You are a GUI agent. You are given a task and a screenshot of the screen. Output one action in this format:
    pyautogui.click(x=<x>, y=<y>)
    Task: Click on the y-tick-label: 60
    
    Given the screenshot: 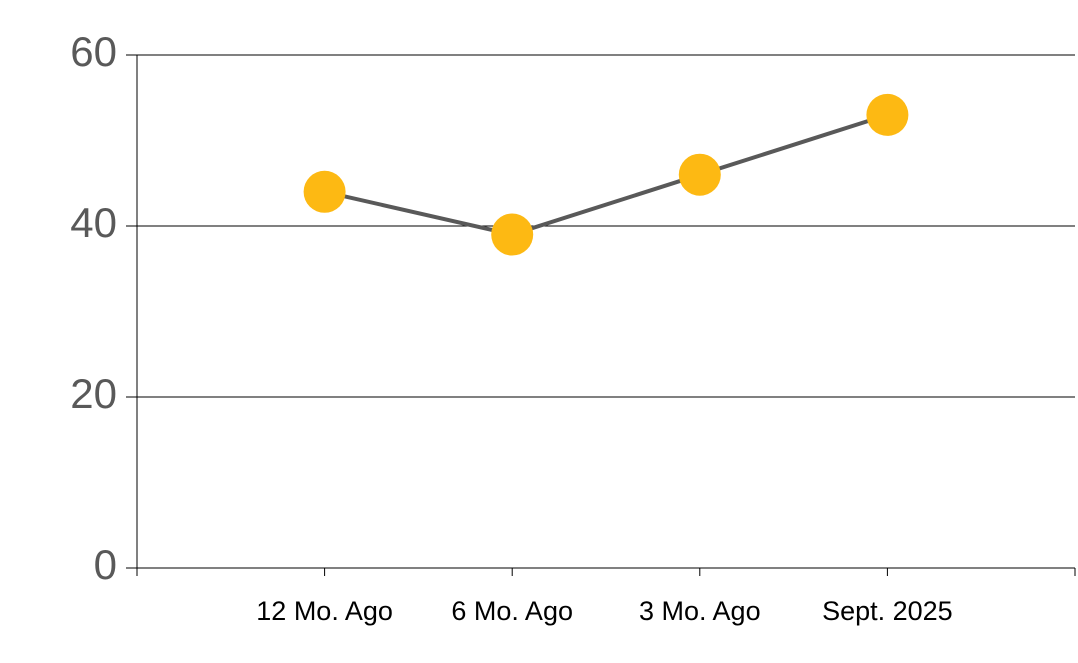 What is the action you would take?
    pyautogui.click(x=93, y=51)
    